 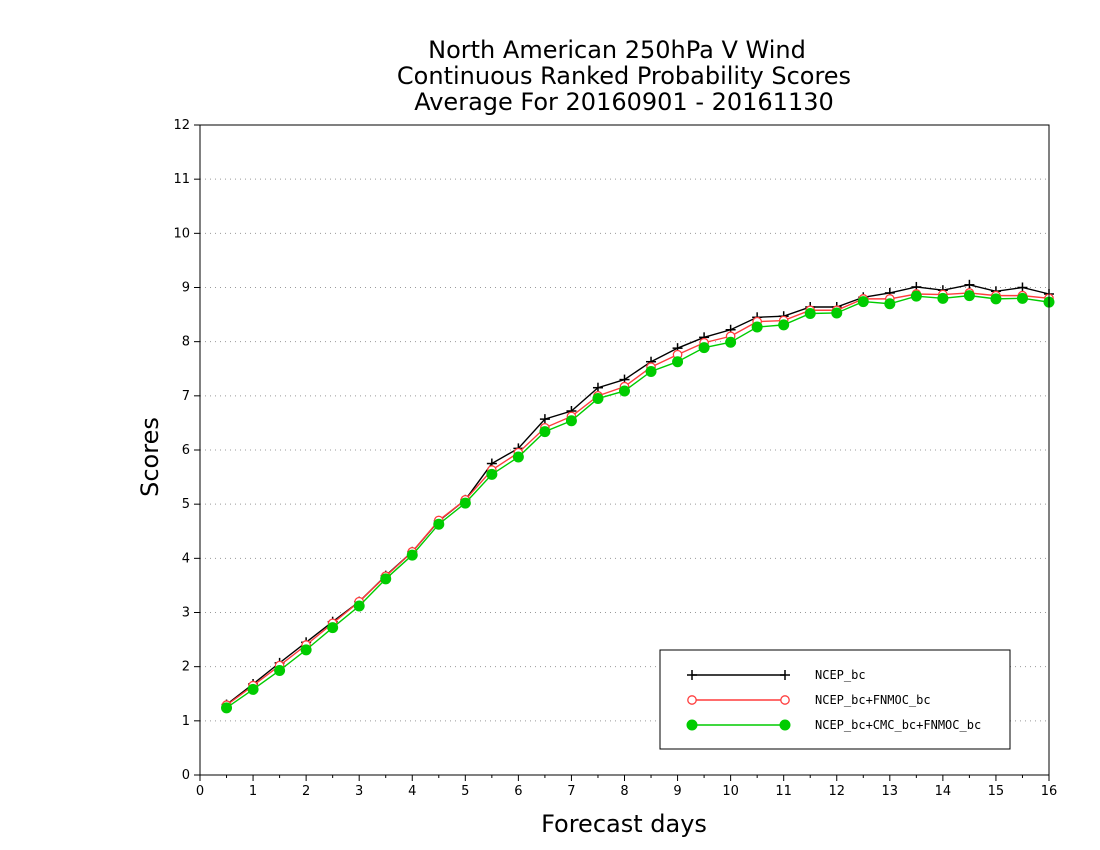 What do you see at coordinates (181, 179) in the screenshot?
I see `y-tick-label: 11` at bounding box center [181, 179].